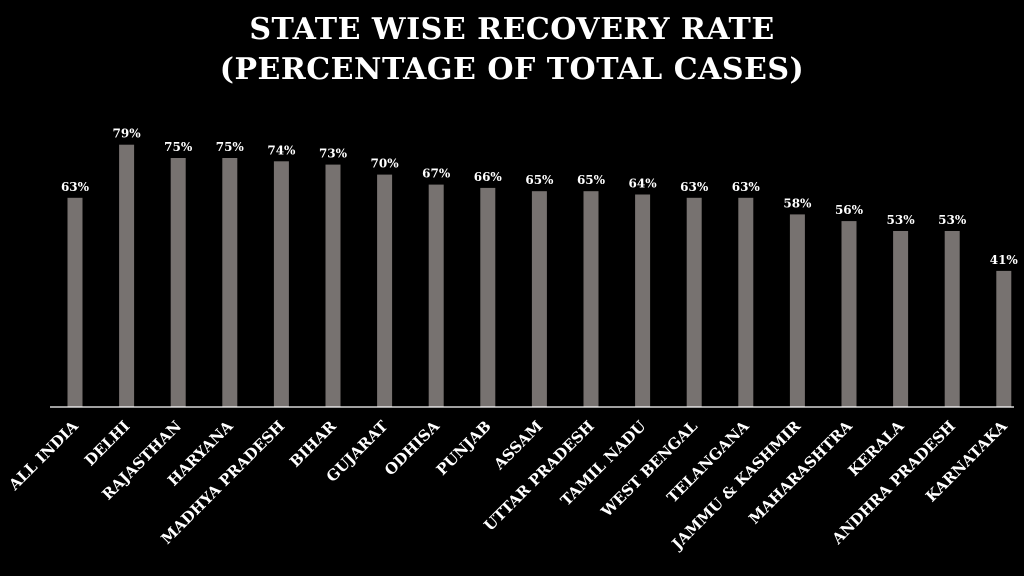 The image size is (1024, 576). I want to click on data-label: 41%, so click(1004, 260).